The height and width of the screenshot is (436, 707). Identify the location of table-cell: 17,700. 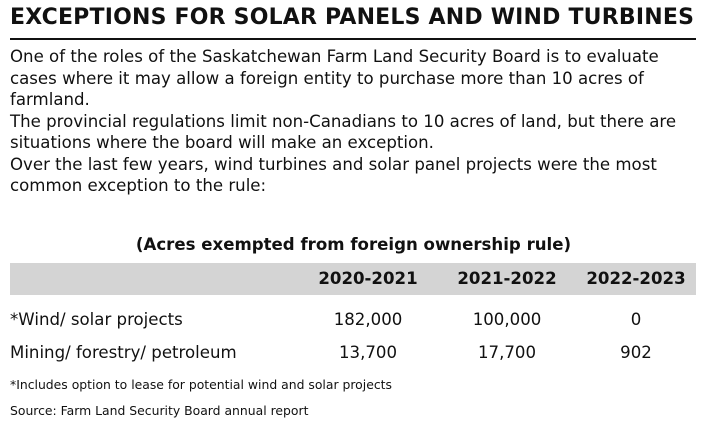
(507, 352).